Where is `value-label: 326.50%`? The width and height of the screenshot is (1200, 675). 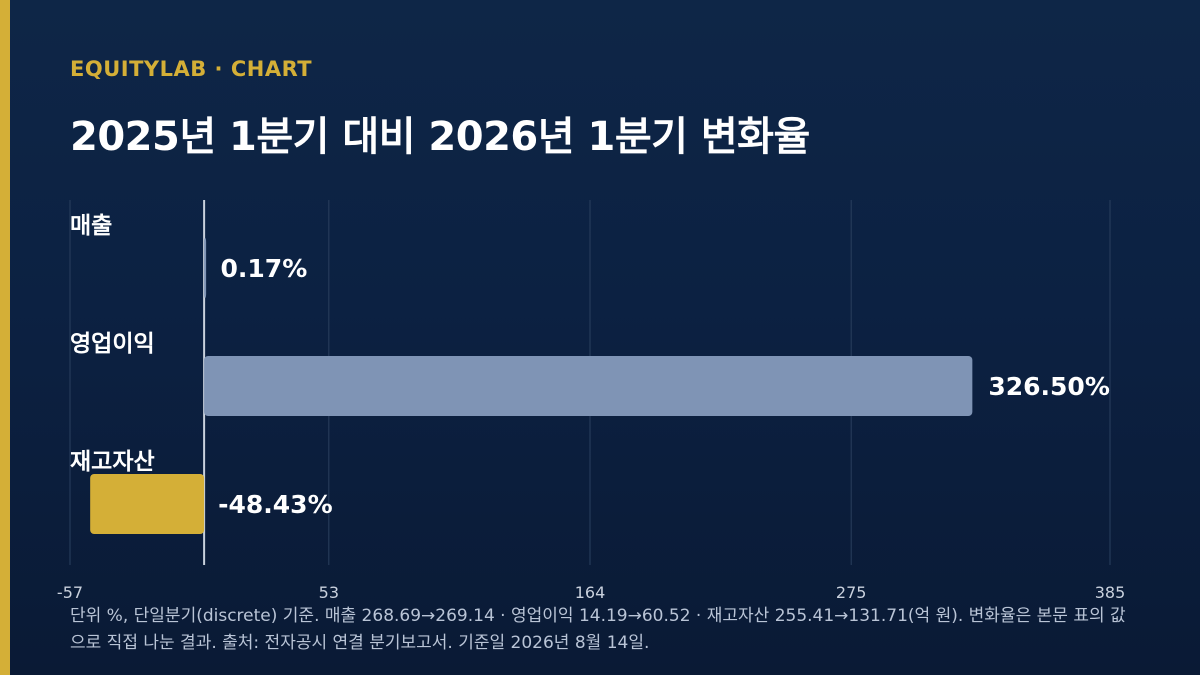
value-label: 326.50% is located at coordinates (1049, 386).